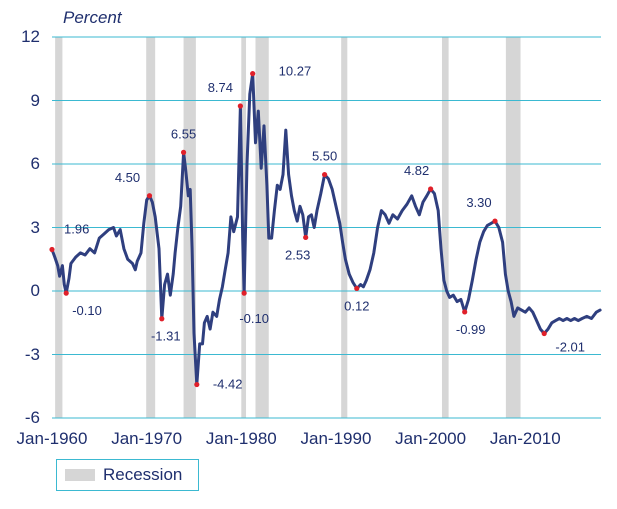  What do you see at coordinates (570, 347) in the screenshot?
I see `data-label: -2.01` at bounding box center [570, 347].